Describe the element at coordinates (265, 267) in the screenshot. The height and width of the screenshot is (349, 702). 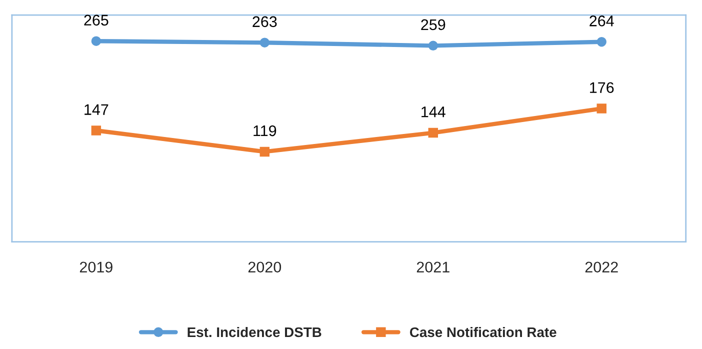
I see `x-tick-label: 2020` at that location.